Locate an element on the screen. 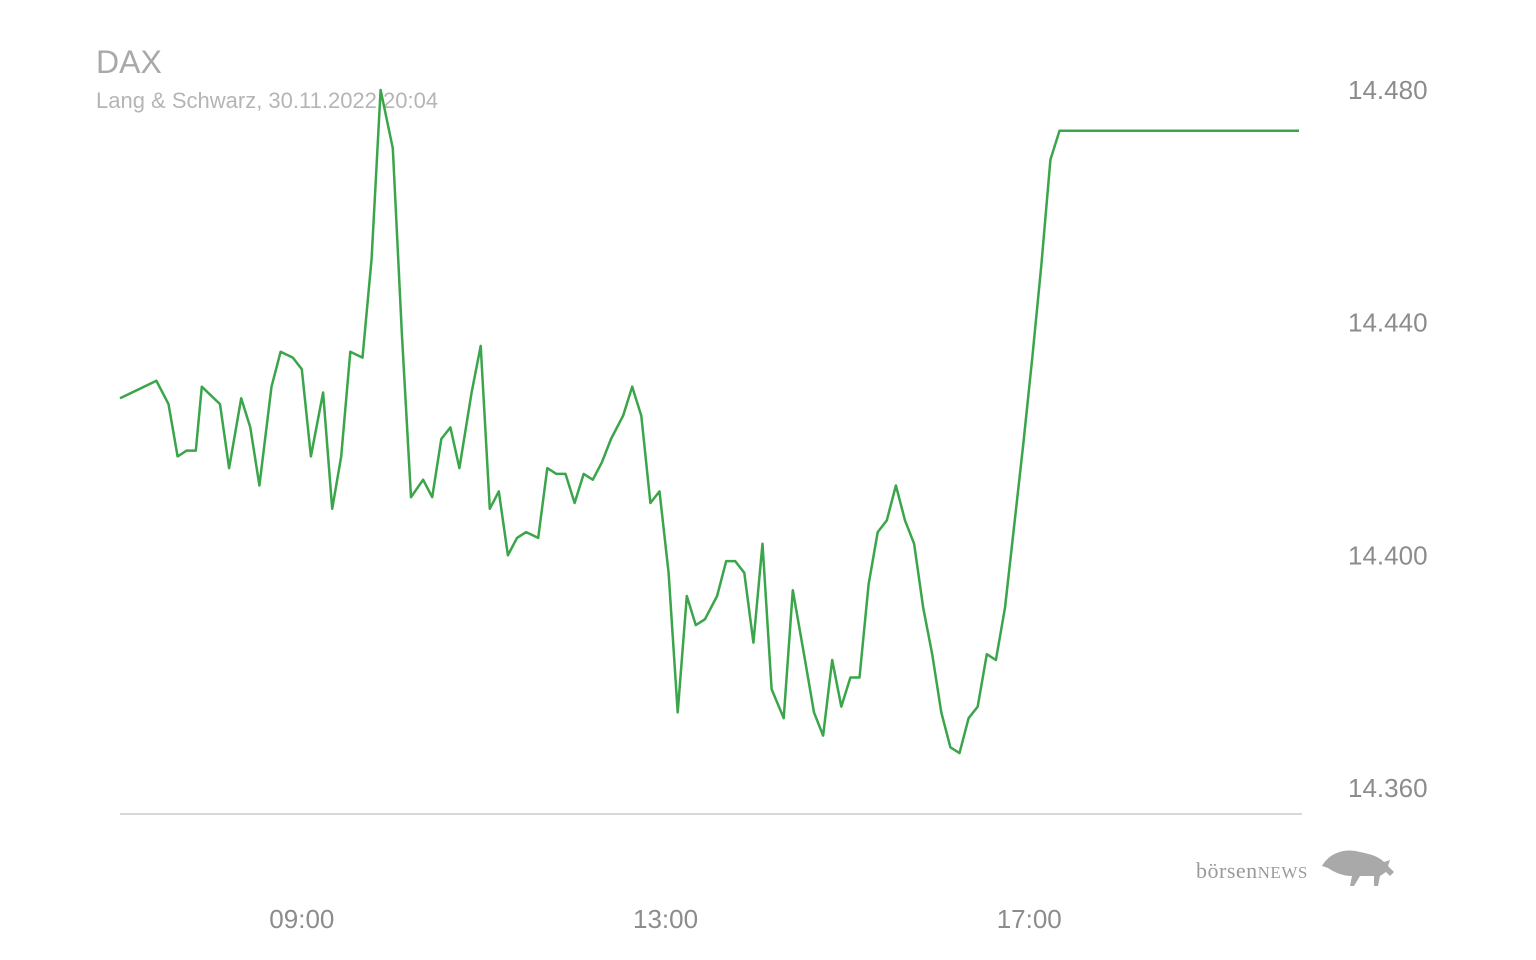 The width and height of the screenshot is (1536, 960). boersennews-logo: börsenNEWS is located at coordinates (1301, 868).